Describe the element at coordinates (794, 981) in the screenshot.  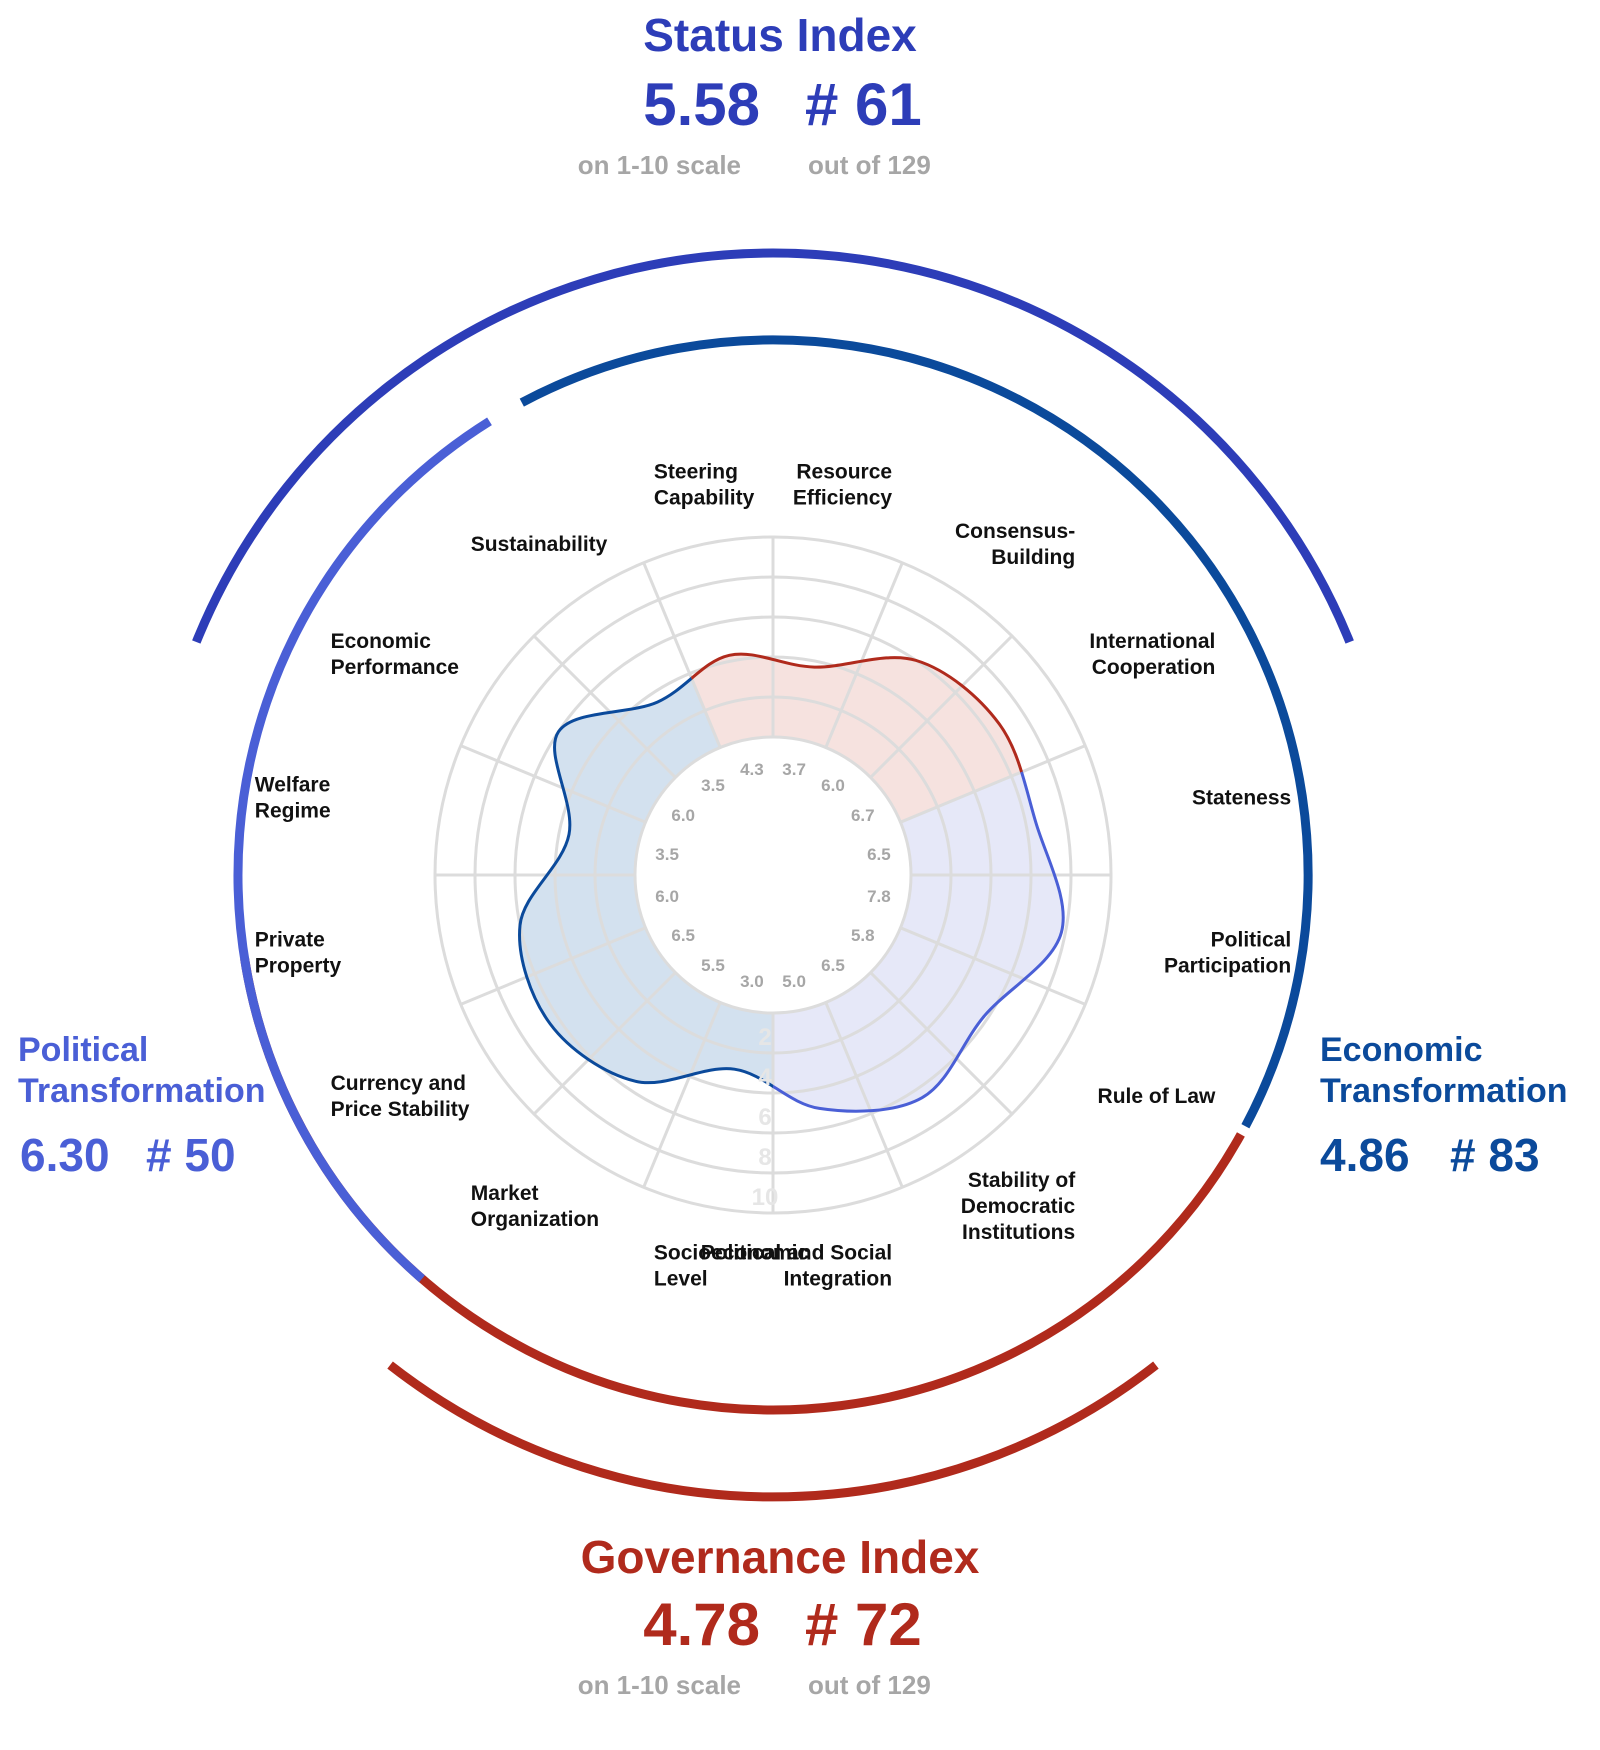
I see `value-label: 5.0` at that location.